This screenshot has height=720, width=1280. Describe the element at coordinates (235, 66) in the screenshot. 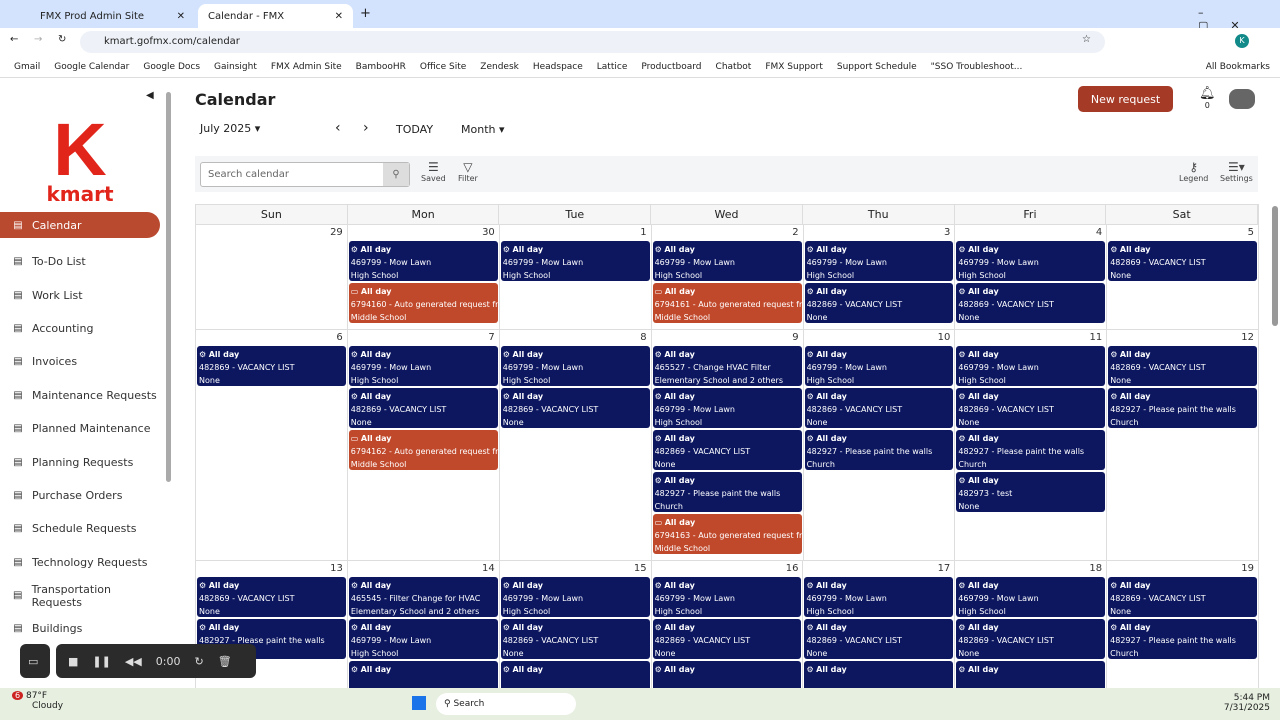

I see `bookmark: Gainsight` at that location.